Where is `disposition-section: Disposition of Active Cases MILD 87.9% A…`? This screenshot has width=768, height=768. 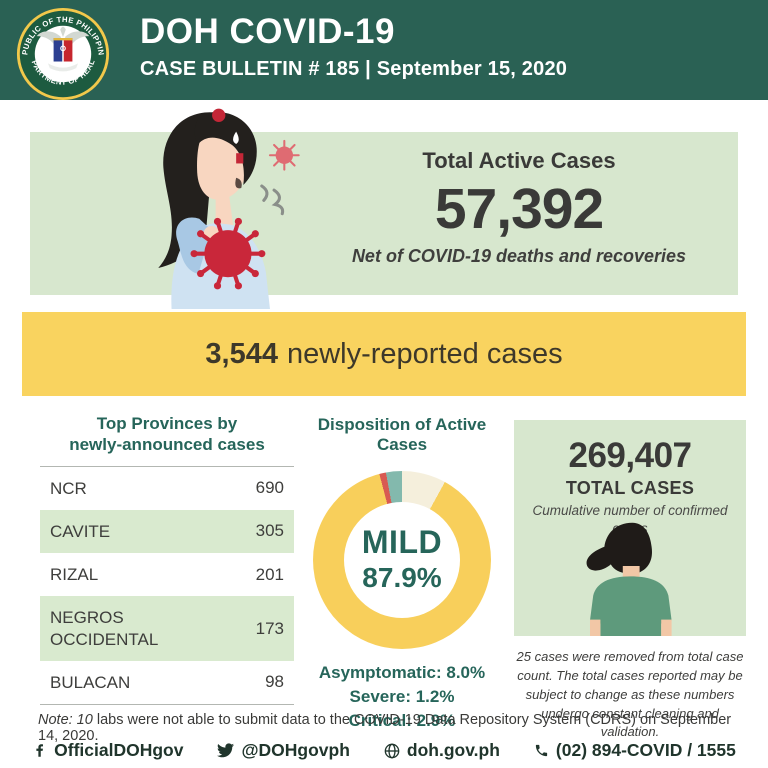 disposition-section: Disposition of Active Cases MILD 87.9% A… is located at coordinates (402, 573).